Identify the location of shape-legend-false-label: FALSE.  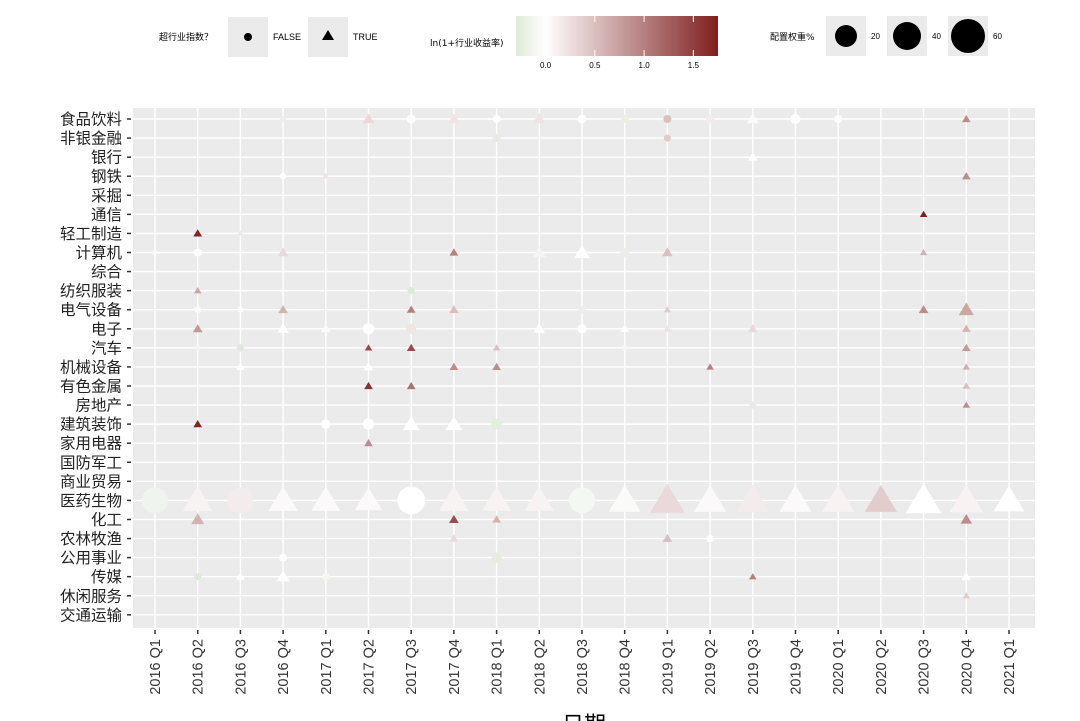
(287, 37).